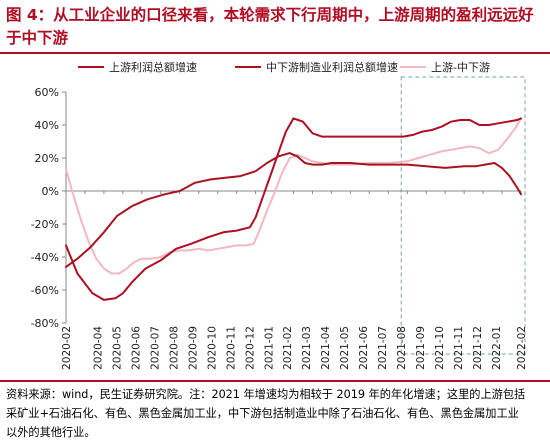 Image resolution: width=550 pixels, height=446 pixels. I want to click on x-tick-label: 2021-04, so click(326, 348).